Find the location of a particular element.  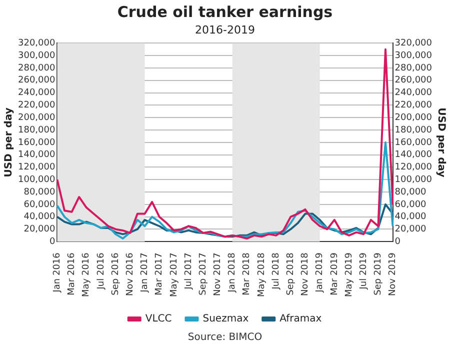

y-tick-label: 240,000 is located at coordinates (37, 93).